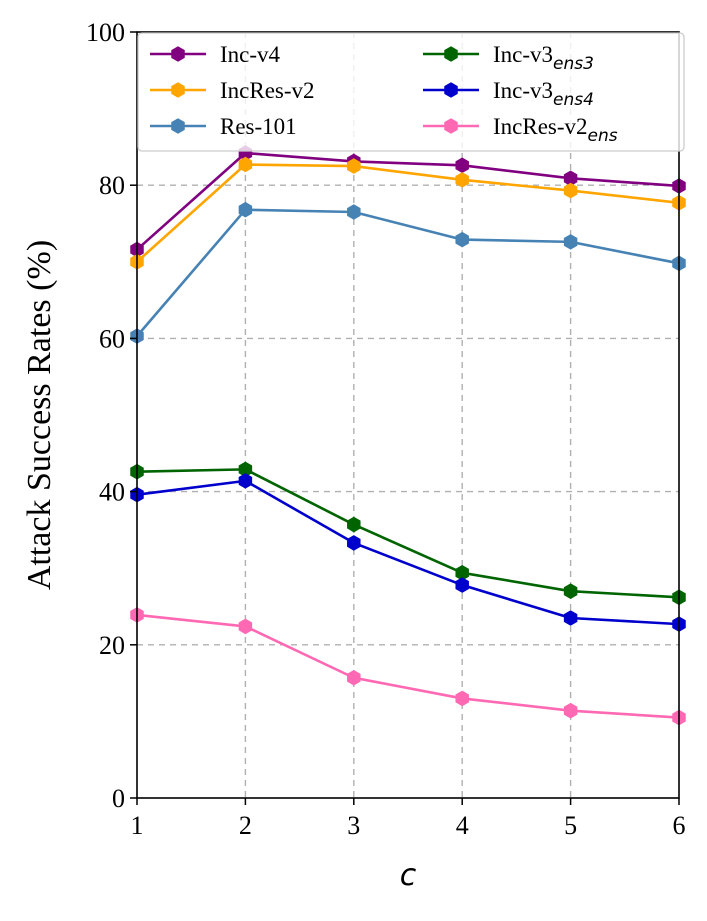 This screenshot has height=921, width=707. I want to click on y-axis-label: Attack Success Rates (%), so click(39, 415).